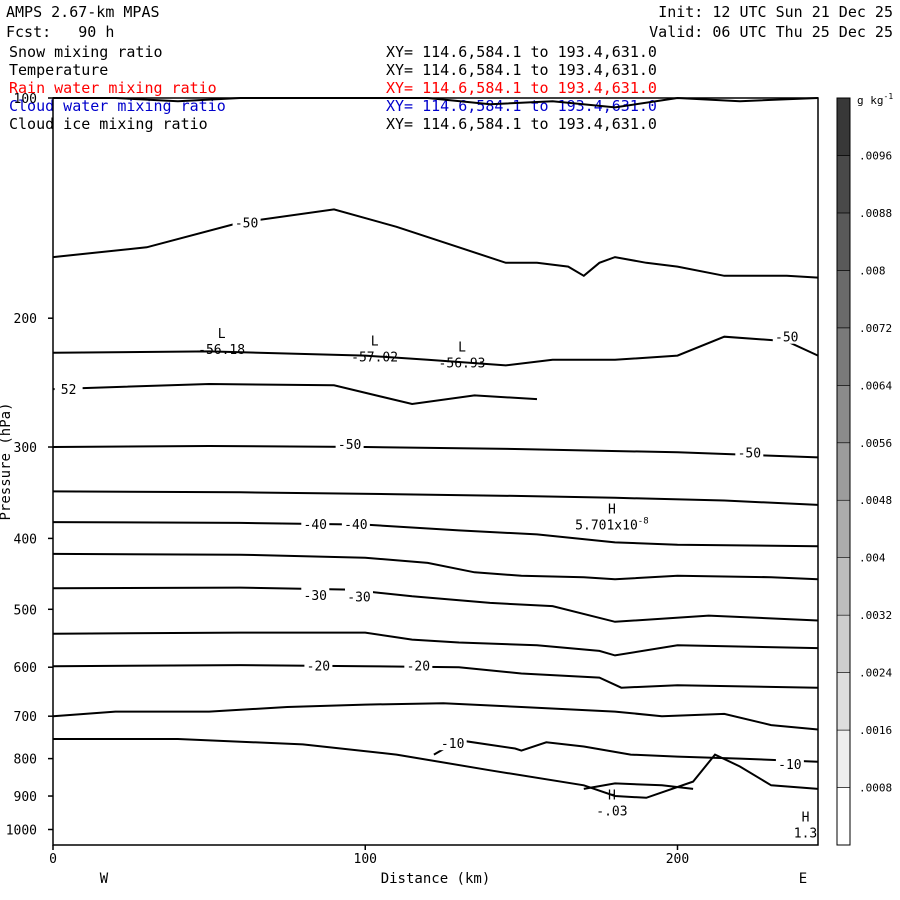  I want to click on model-title: AMPS 2.67-km MPAS, so click(83, 12).